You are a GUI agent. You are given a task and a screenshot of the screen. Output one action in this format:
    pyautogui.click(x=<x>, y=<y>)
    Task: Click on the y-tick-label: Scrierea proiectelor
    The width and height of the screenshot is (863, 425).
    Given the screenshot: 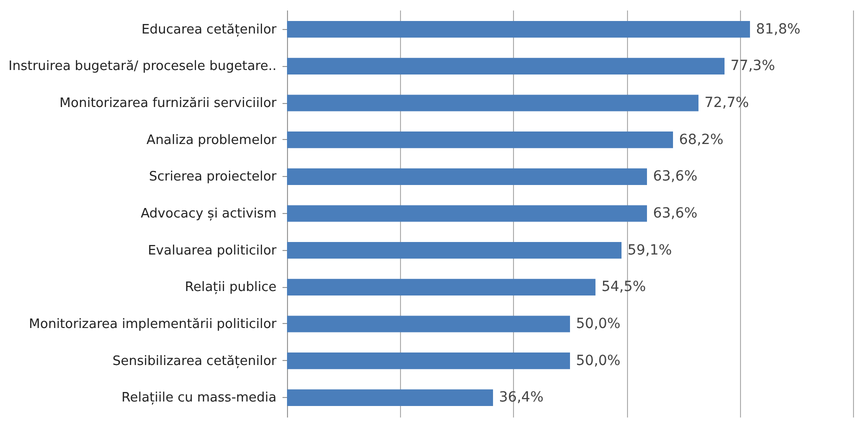 What is the action you would take?
    pyautogui.click(x=213, y=177)
    